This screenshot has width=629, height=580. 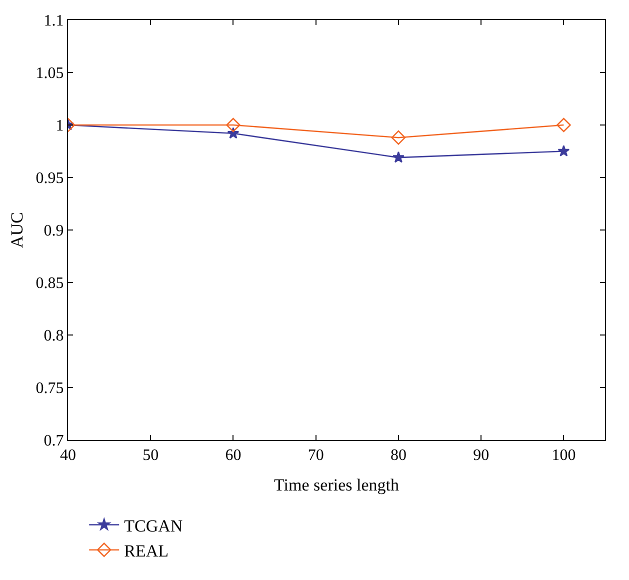 I want to click on x-axis-title: Time series length, so click(x=337, y=485).